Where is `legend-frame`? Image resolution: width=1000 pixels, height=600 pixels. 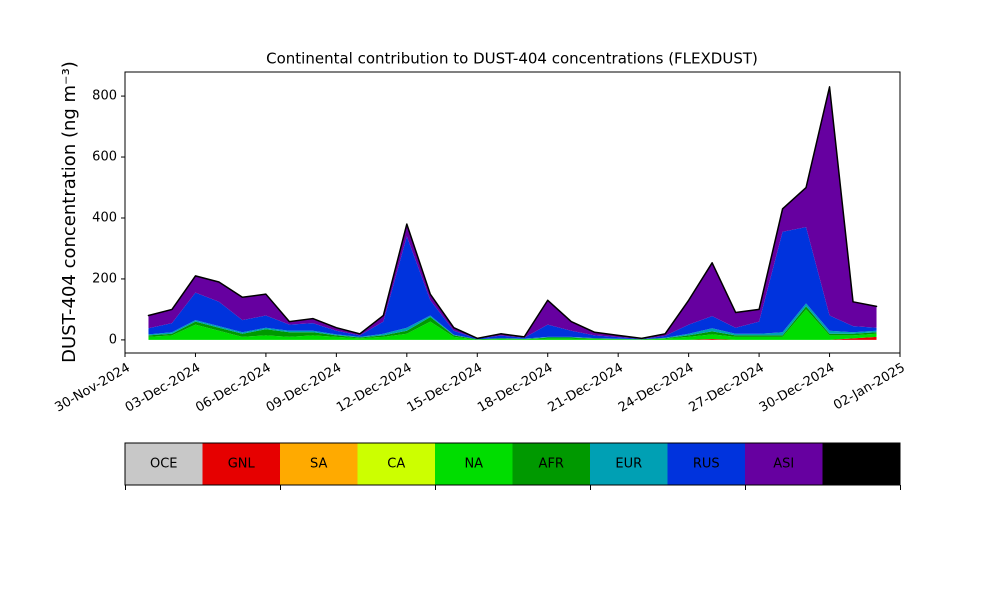
legend-frame is located at coordinates (512, 464).